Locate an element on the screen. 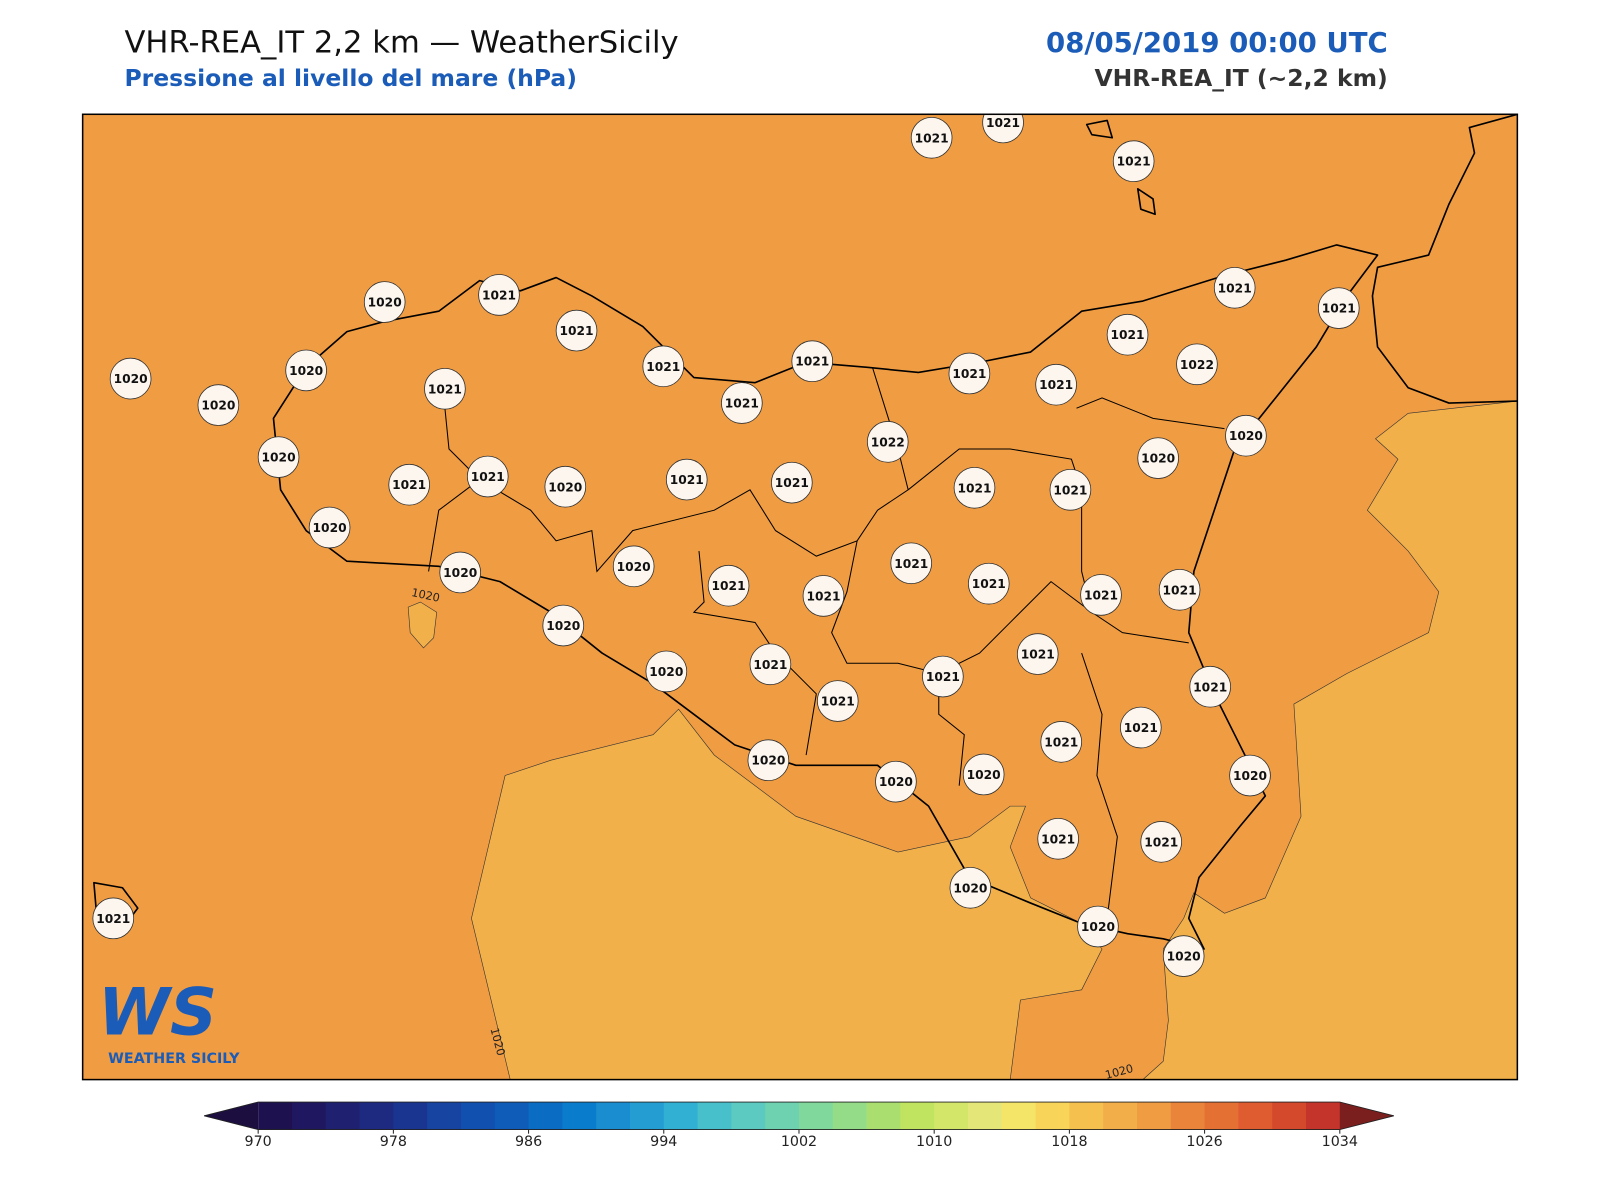  colorbar-tick-label: 1018 is located at coordinates (1069, 1142).